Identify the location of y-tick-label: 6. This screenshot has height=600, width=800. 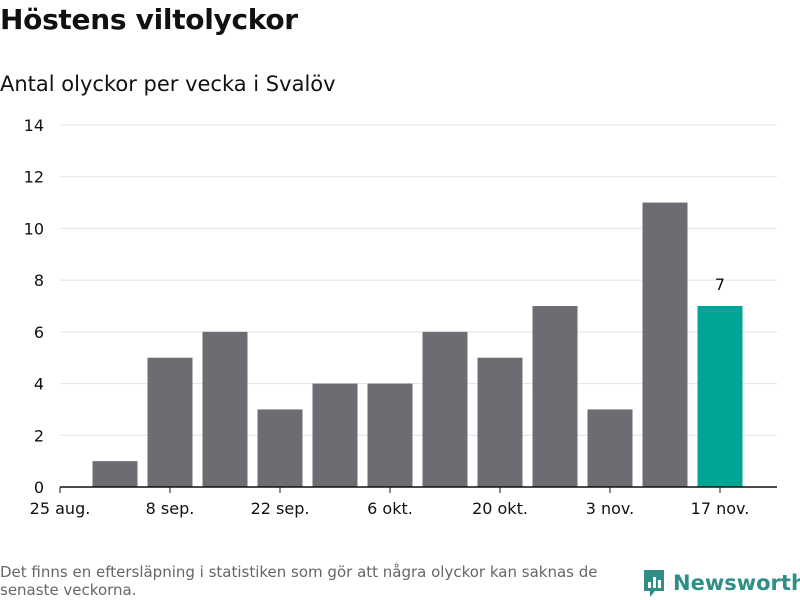
(39, 332).